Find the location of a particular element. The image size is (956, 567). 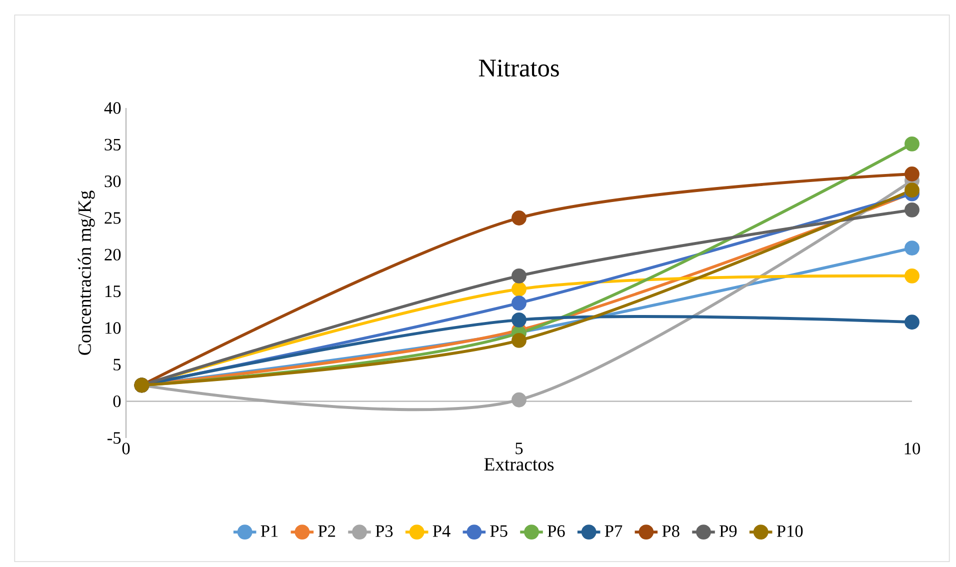

y-tick-label: 35 is located at coordinates (112, 144).